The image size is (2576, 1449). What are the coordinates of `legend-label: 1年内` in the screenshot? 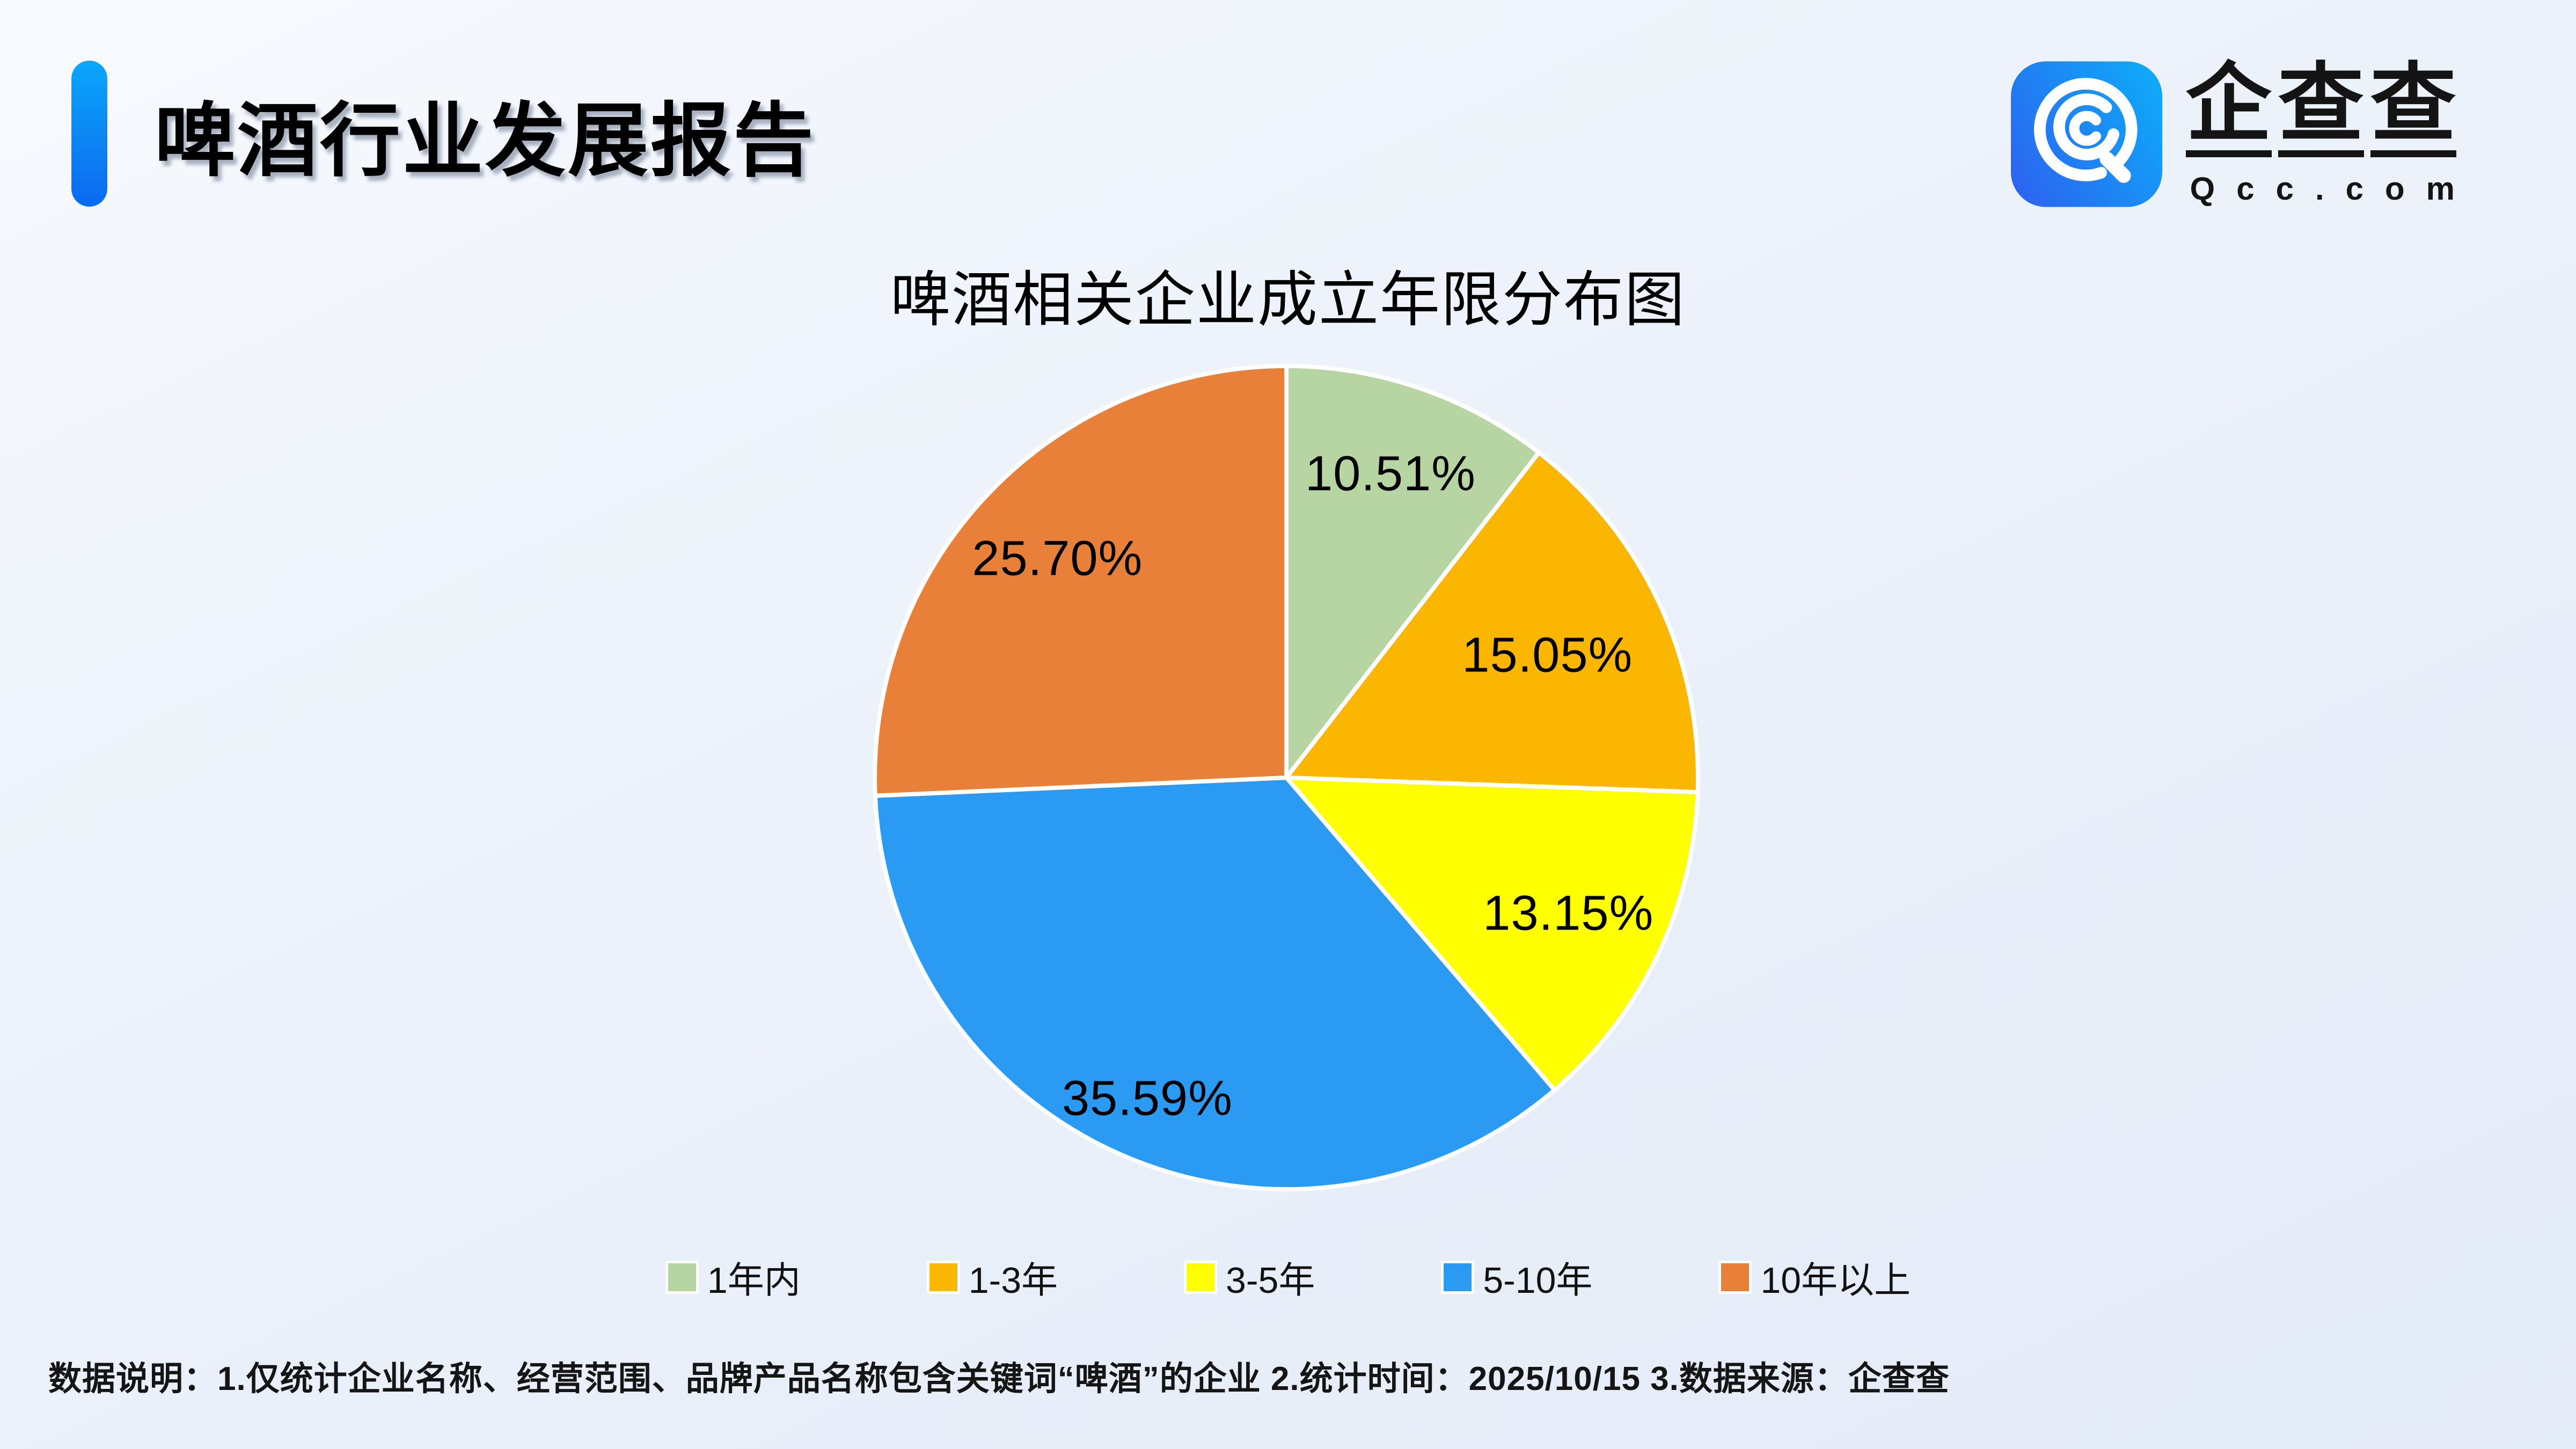 It's located at (754, 1280).